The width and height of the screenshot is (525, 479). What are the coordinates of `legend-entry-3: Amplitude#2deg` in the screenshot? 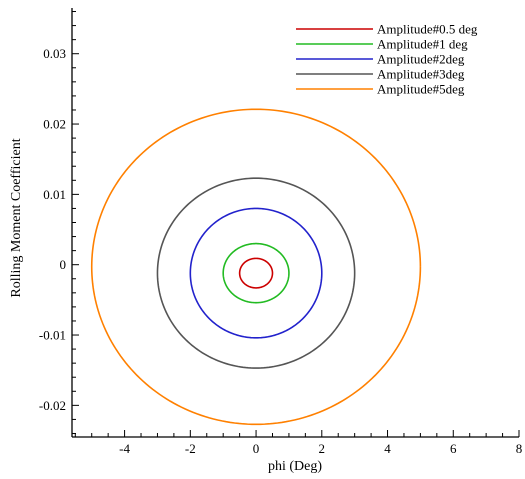 It's located at (421, 59).